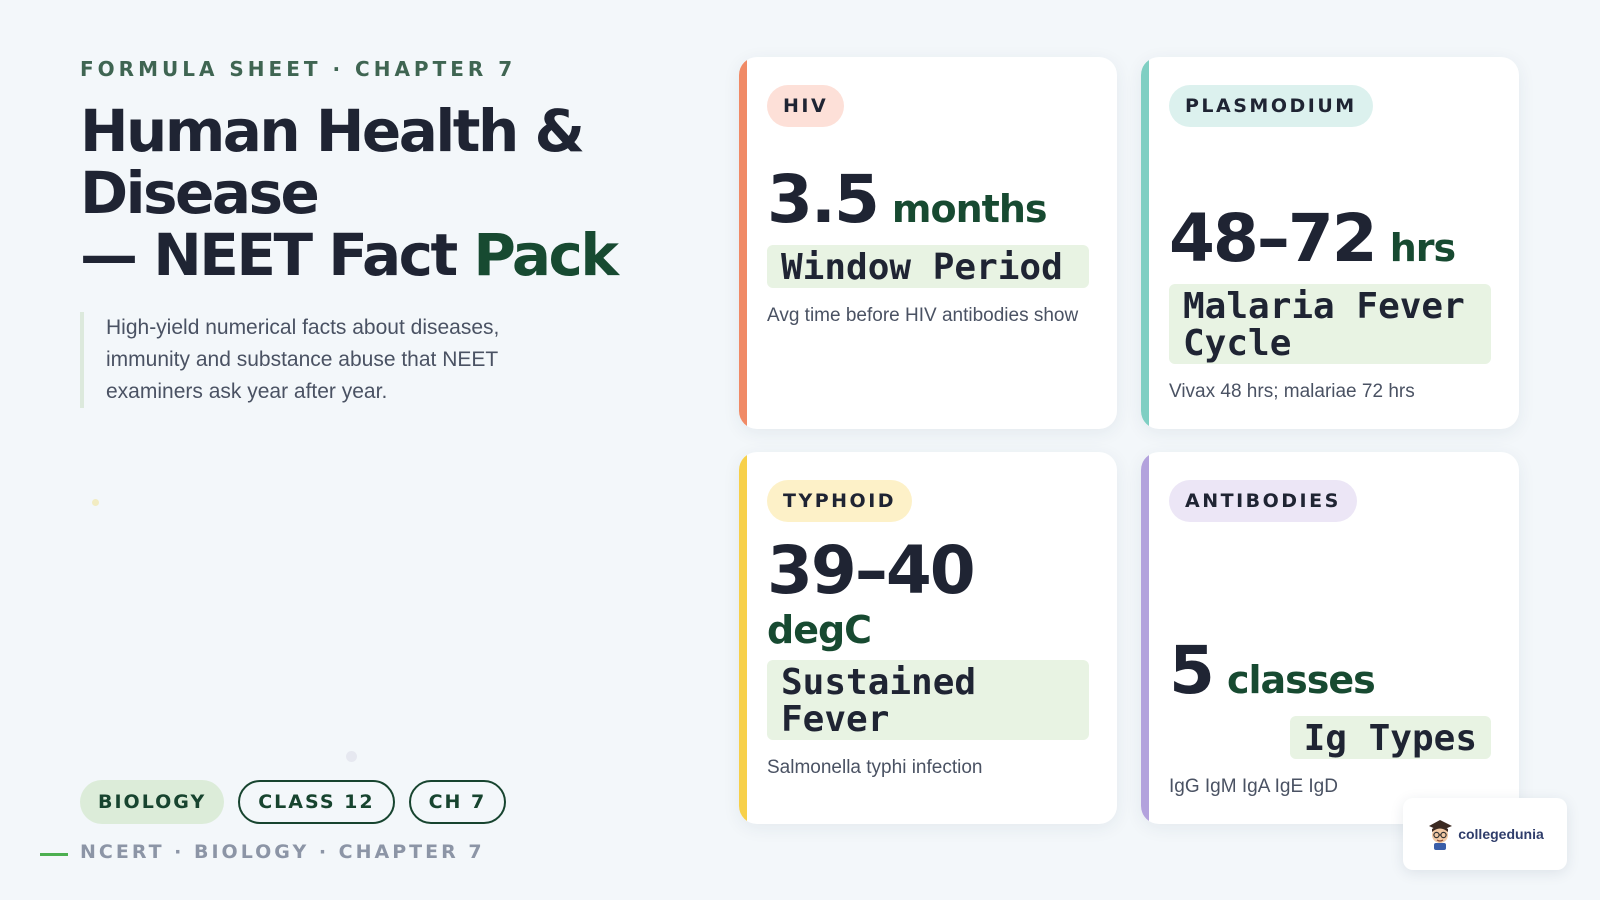 The height and width of the screenshot is (900, 1600). Describe the element at coordinates (875, 767) in the screenshot. I see `card-note: Salmonella typhi infection` at that location.